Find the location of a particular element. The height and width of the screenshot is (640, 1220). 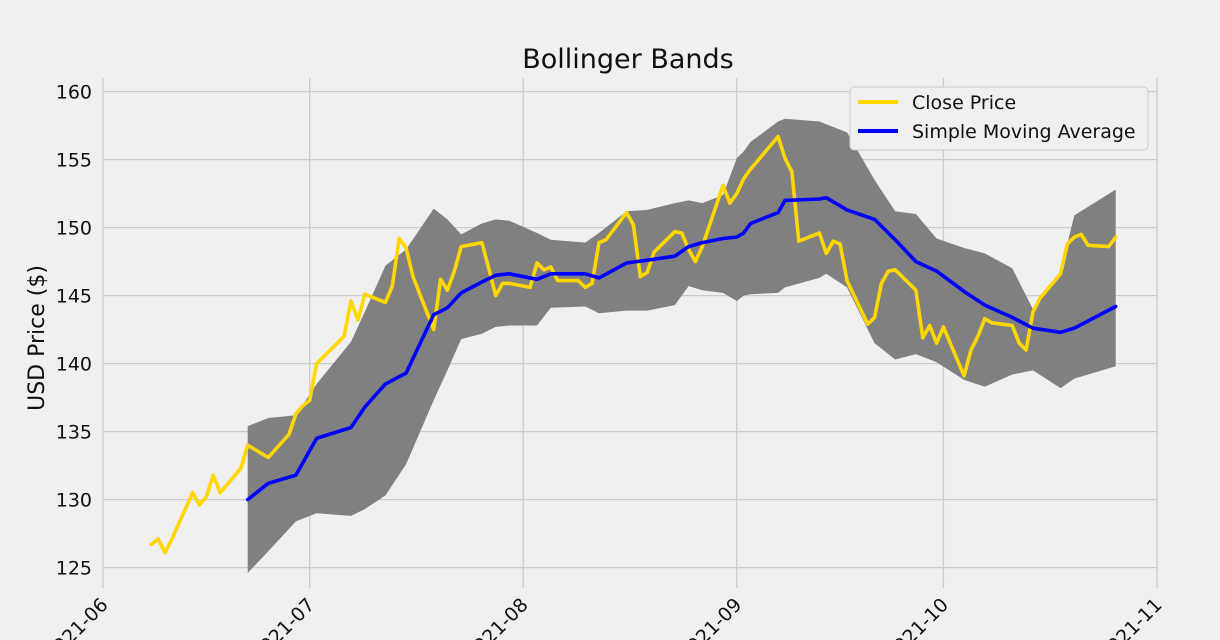

y-tick-label: 135 is located at coordinates (74, 433).